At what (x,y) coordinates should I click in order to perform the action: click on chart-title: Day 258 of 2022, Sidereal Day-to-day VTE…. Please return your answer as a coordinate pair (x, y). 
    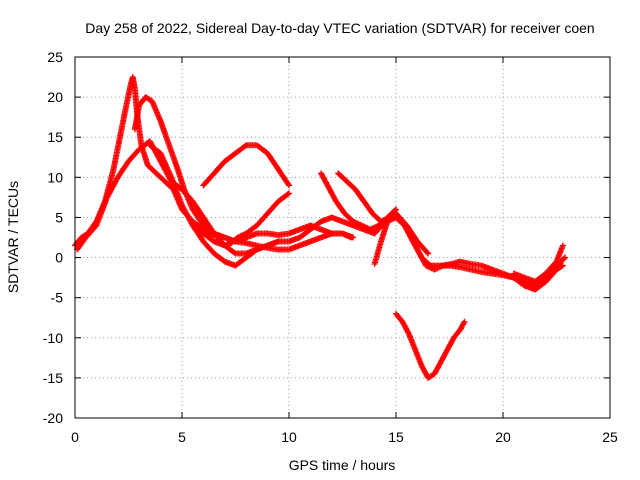
    Looking at the image, I should click on (339, 28).